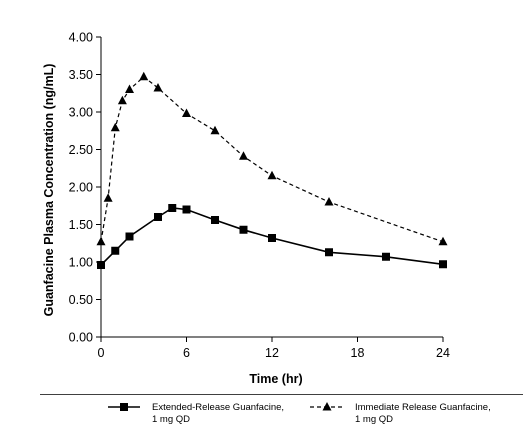  I want to click on y-tick-label: 0.00, so click(81, 338).